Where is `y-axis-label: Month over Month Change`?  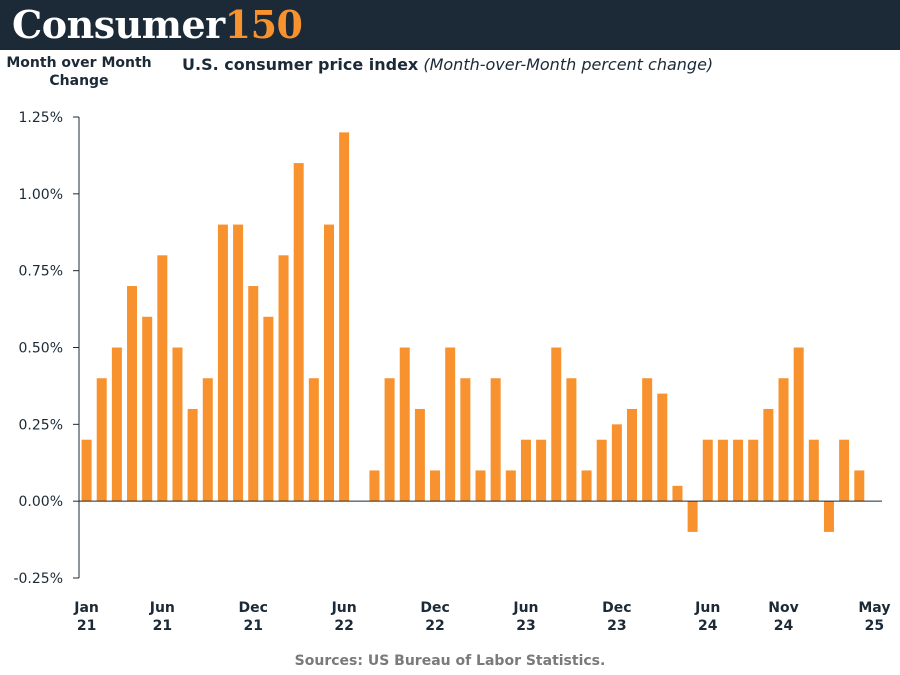 y-axis-label: Month over Month Change is located at coordinates (79, 72).